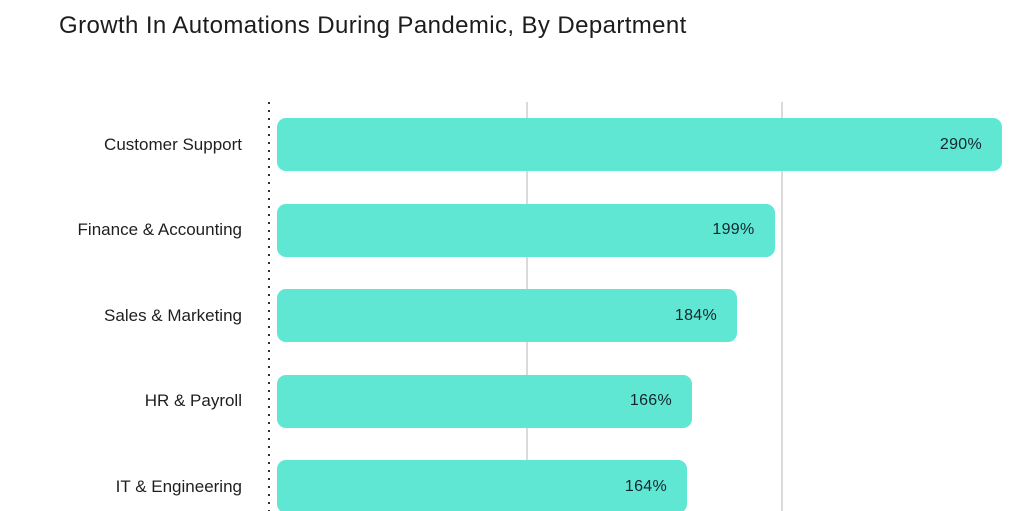 Image resolution: width=1026 pixels, height=511 pixels. I want to click on bar: 164%, so click(482, 485).